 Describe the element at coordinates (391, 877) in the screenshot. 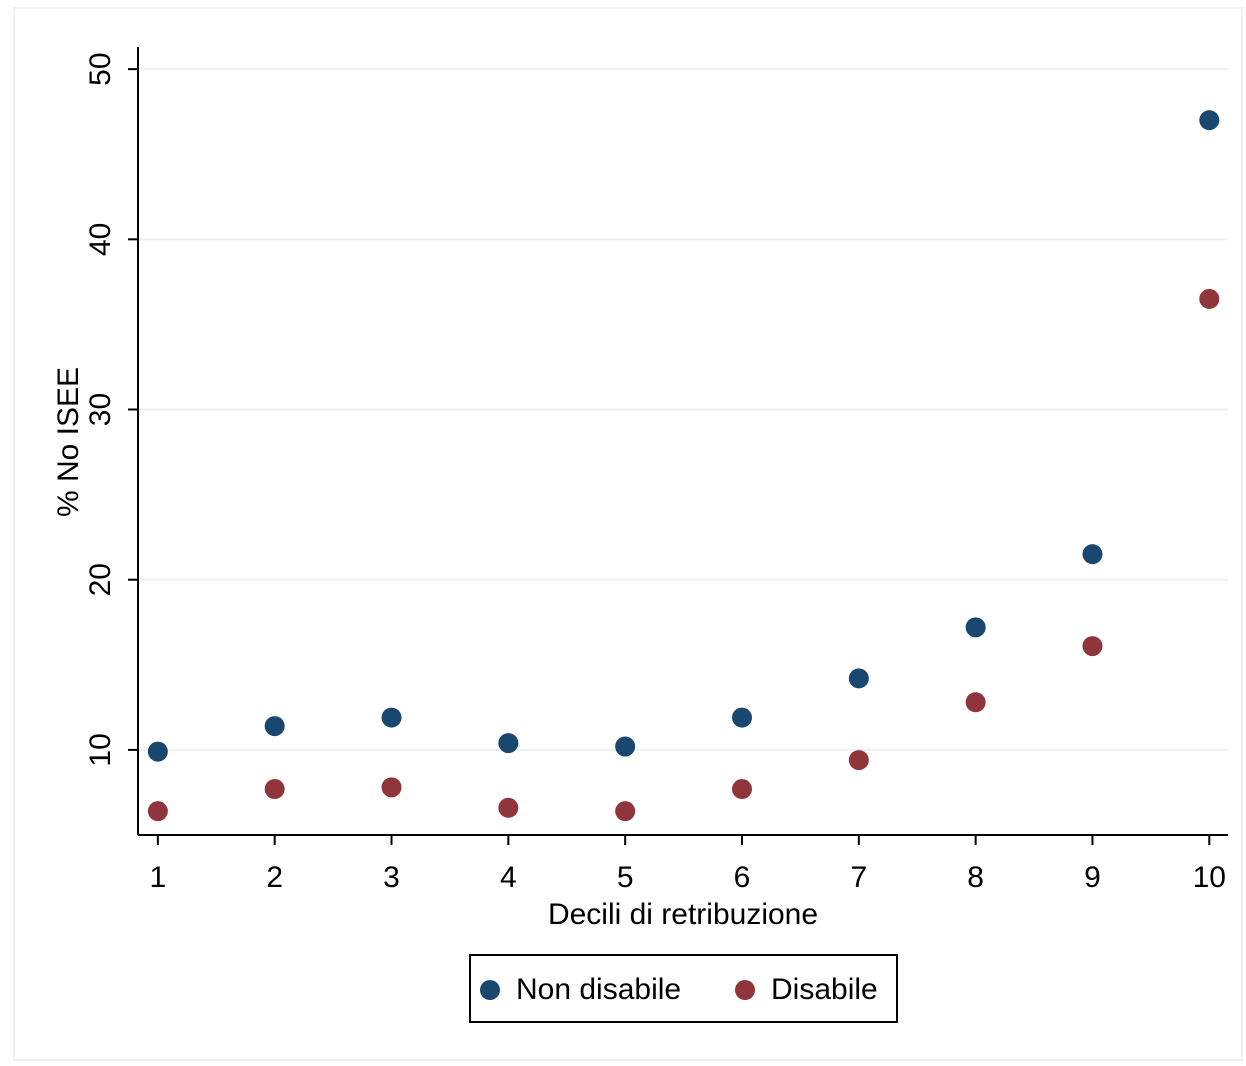

I see `x-tick-label: 3` at that location.